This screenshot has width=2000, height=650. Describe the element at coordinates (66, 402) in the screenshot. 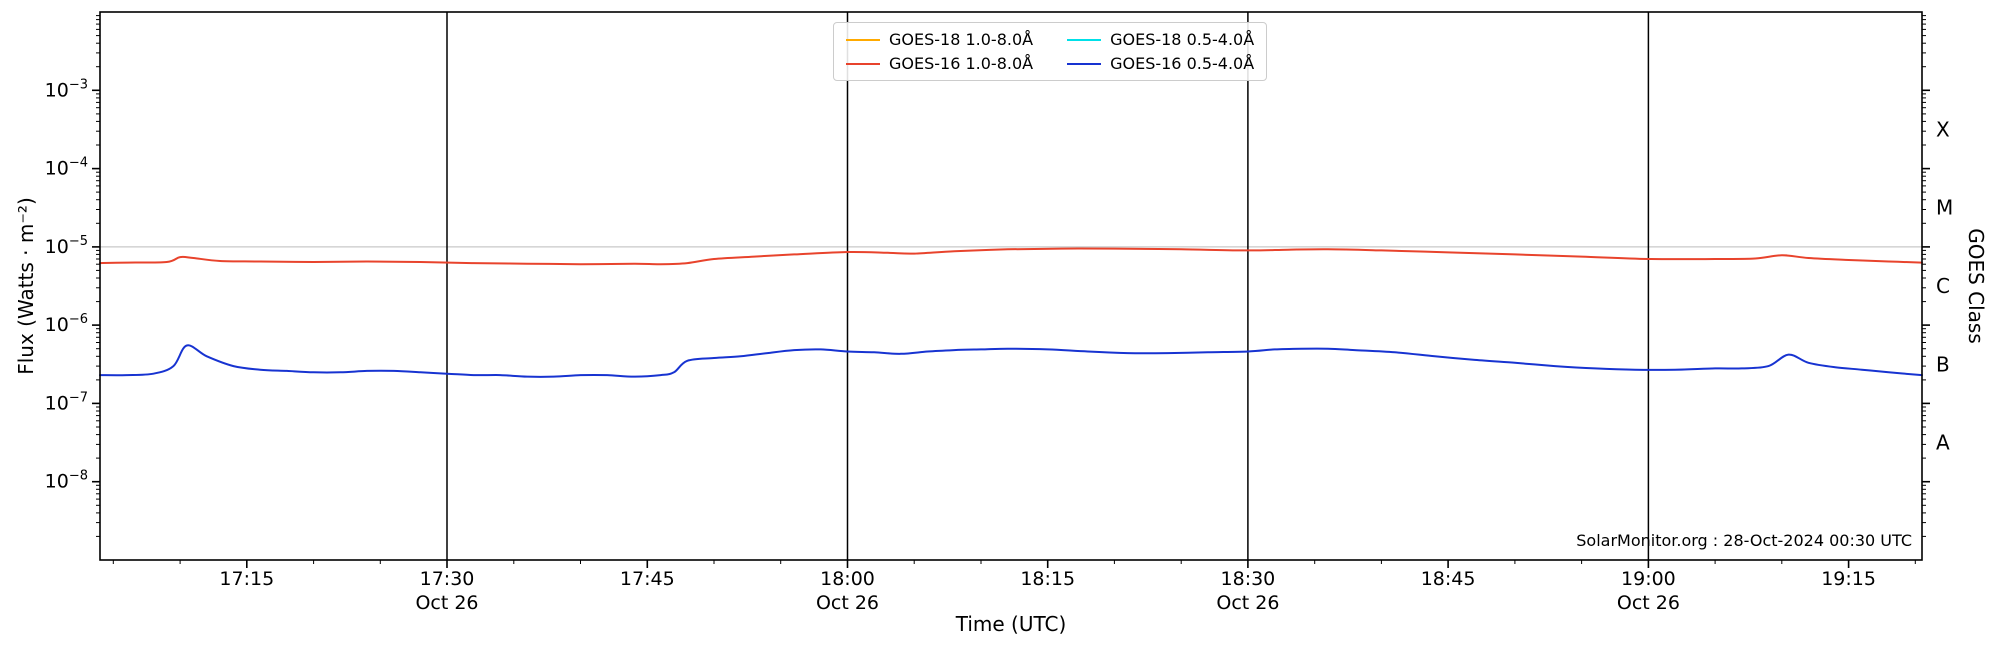

I see `y-tick-label: 10⁻⁷` at that location.